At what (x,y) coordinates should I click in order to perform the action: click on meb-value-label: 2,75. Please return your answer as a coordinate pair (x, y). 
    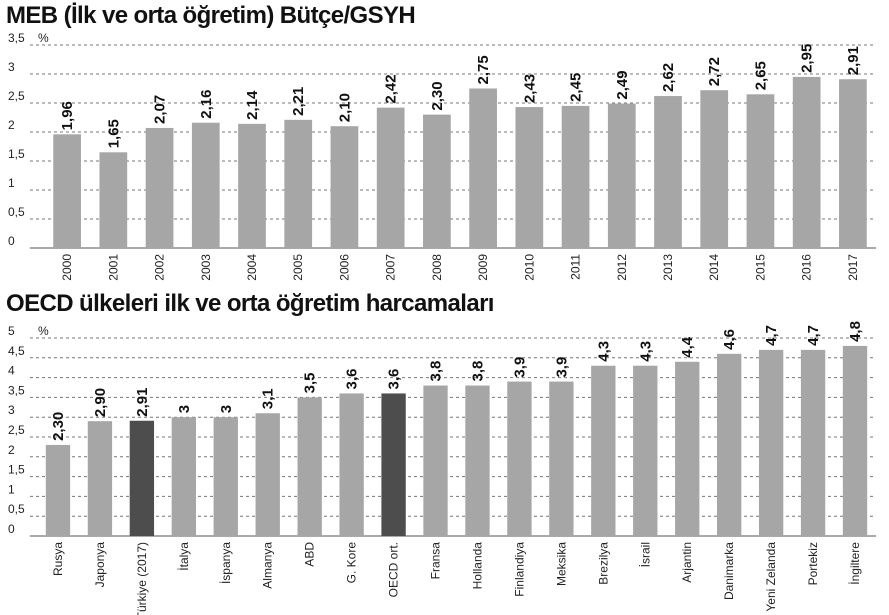
    Looking at the image, I should click on (483, 69).